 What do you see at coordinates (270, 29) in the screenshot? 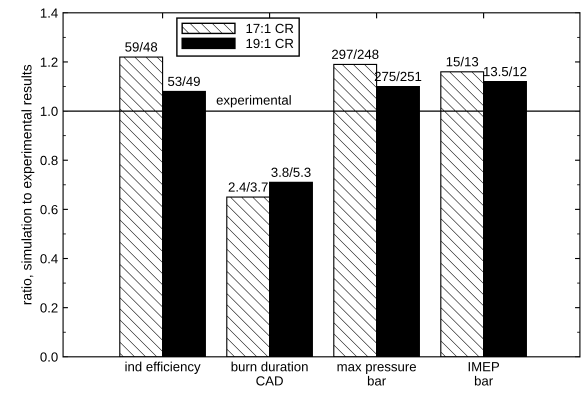
I see `legend-label: 17:1 CR` at bounding box center [270, 29].